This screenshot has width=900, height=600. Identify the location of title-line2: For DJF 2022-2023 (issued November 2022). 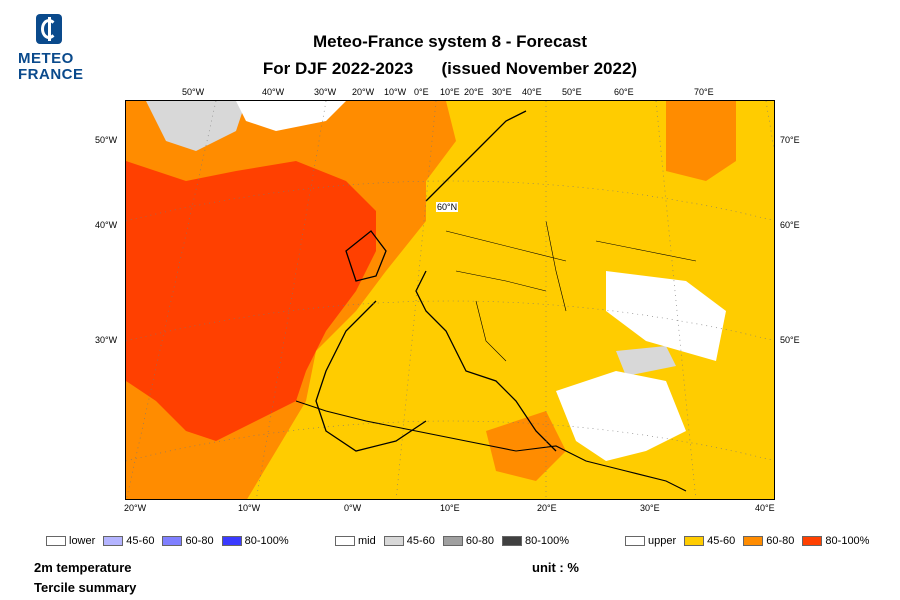
(450, 68).